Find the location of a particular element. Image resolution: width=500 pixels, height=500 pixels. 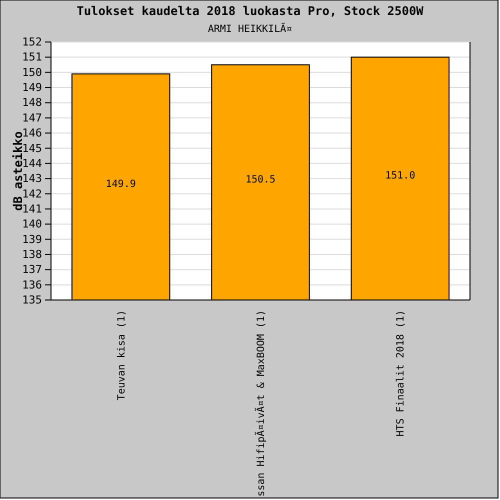

y-tick-label: 151 is located at coordinates (32, 57).